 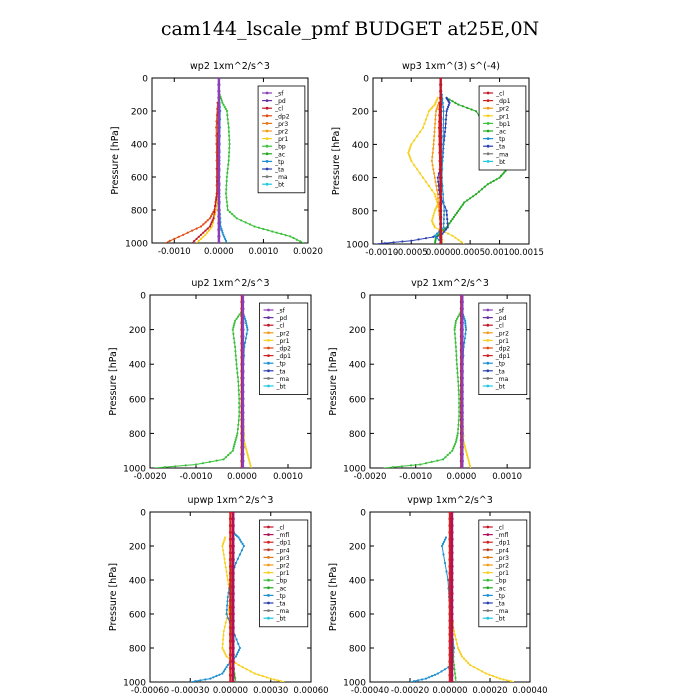 What do you see at coordinates (283, 356) in the screenshot?
I see `legend-label: _dp1` at bounding box center [283, 356].